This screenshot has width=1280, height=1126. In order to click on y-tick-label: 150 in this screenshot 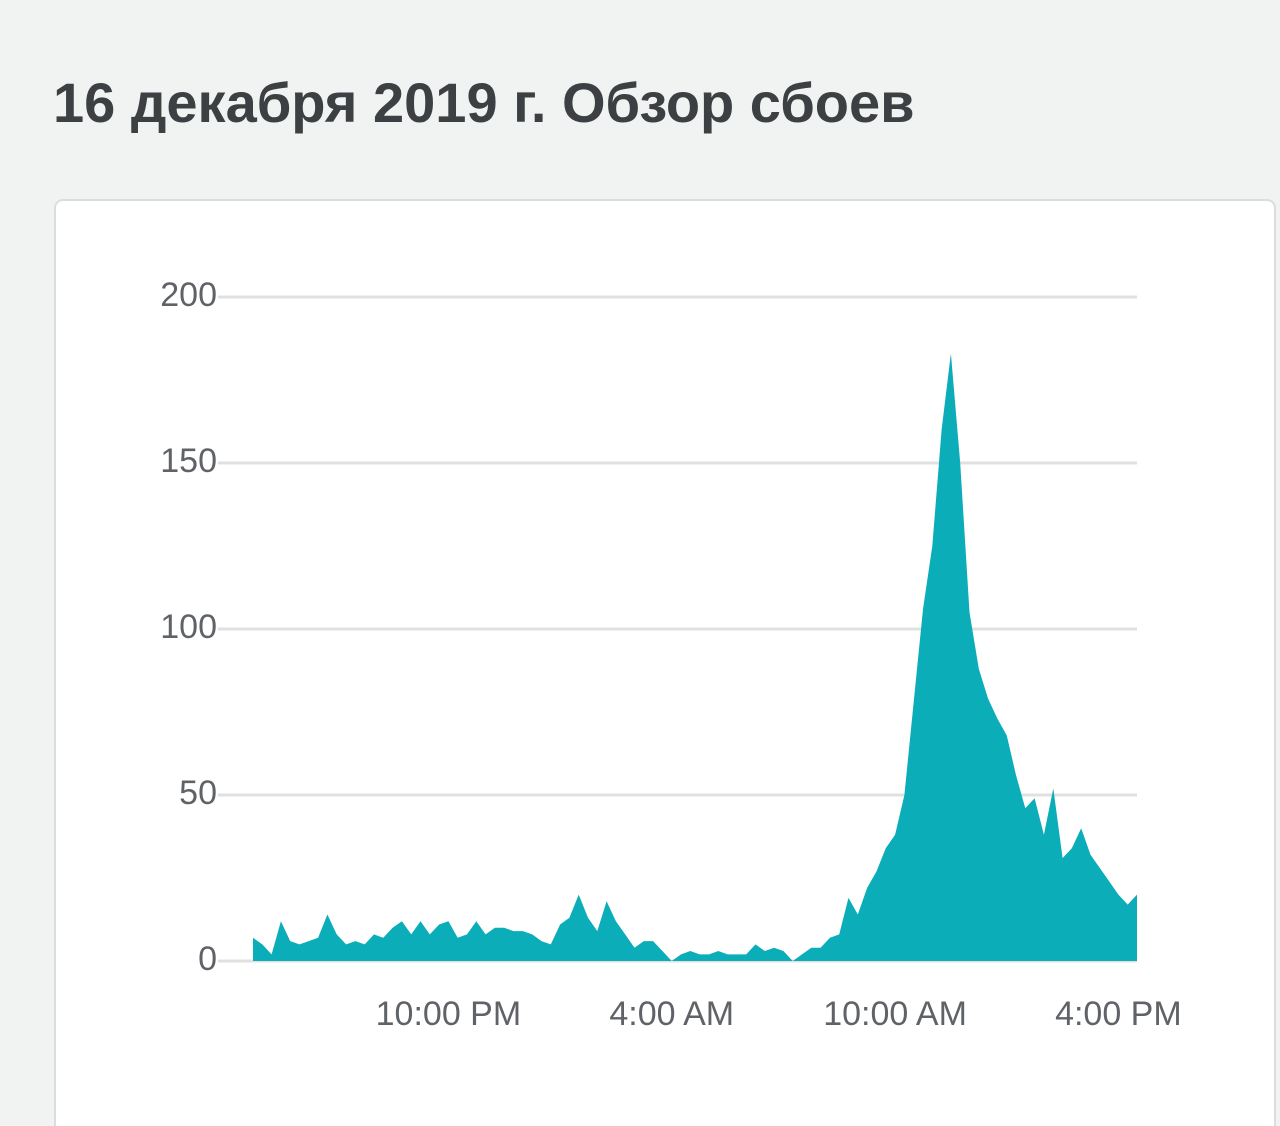, I will do `click(188, 461)`.